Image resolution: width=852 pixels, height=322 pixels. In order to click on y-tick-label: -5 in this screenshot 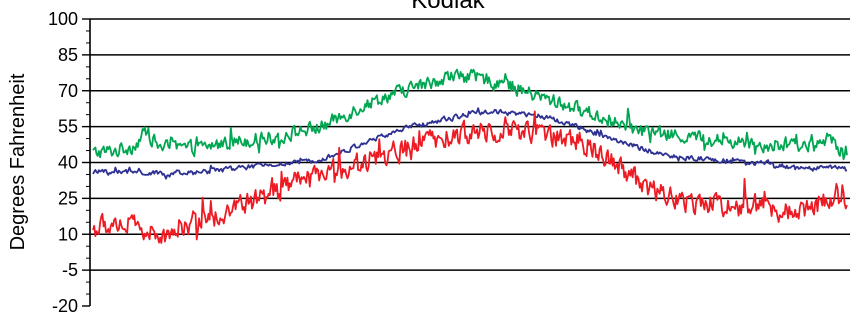, I will do `click(70, 270)`.